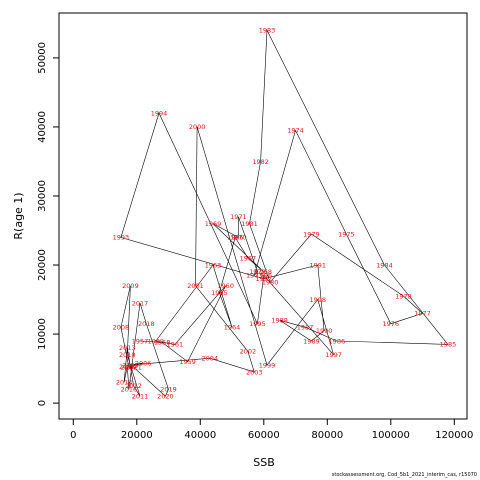  I want to click on point-label-2001: 2001, so click(195, 286).